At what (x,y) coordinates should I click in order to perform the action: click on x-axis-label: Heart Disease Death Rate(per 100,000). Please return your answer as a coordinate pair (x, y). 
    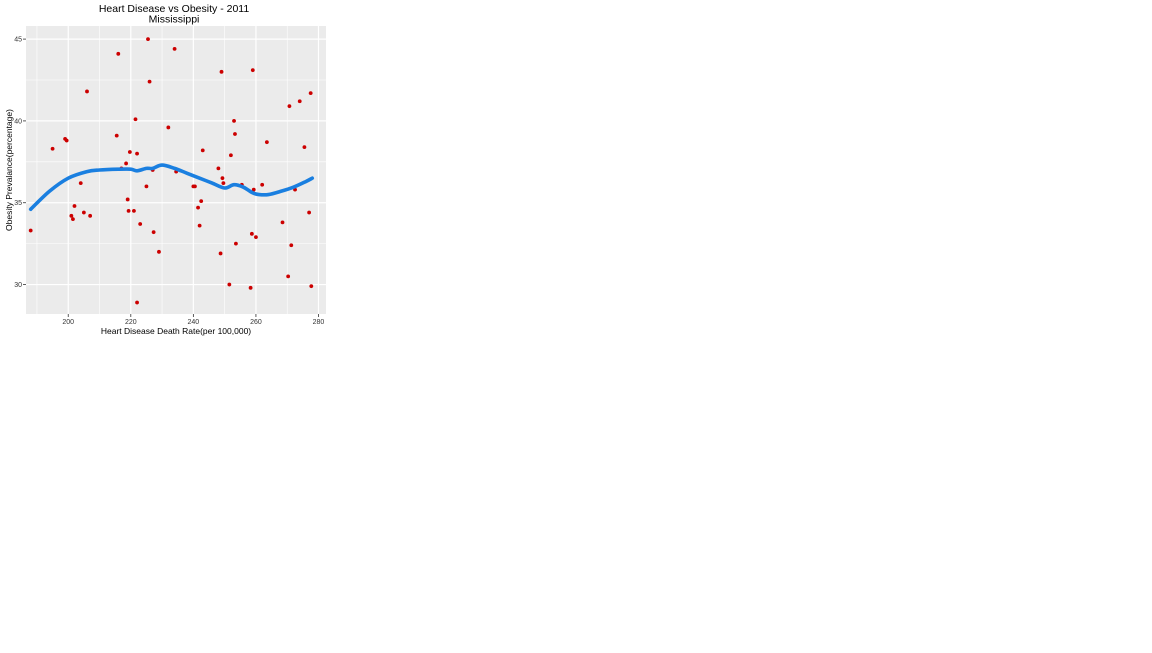
    Looking at the image, I should click on (176, 331).